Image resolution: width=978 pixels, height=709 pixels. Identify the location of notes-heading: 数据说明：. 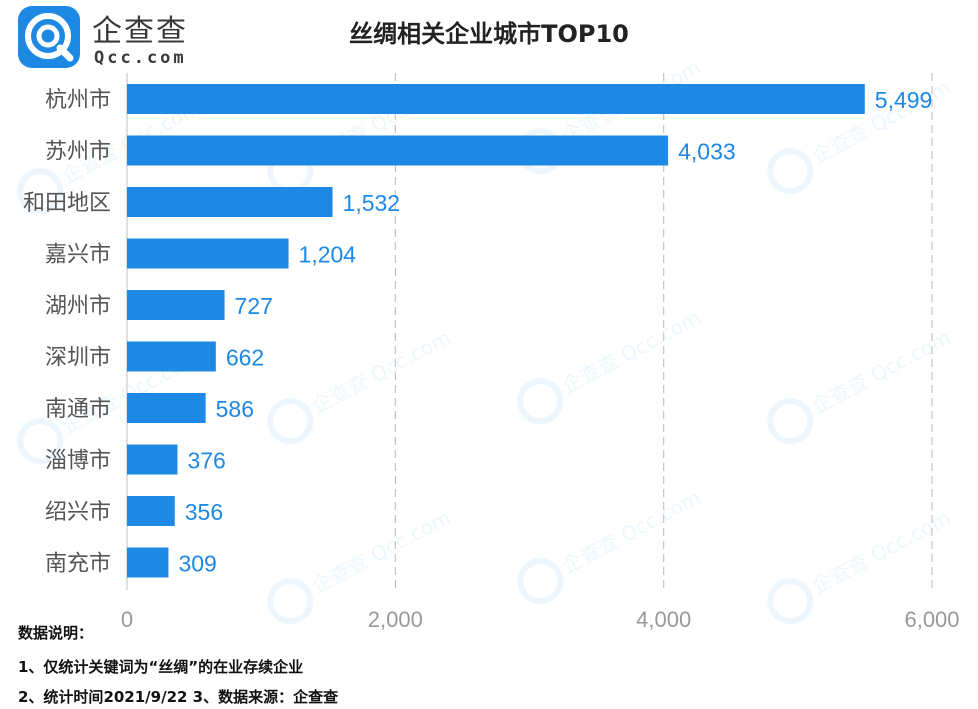
(56, 633).